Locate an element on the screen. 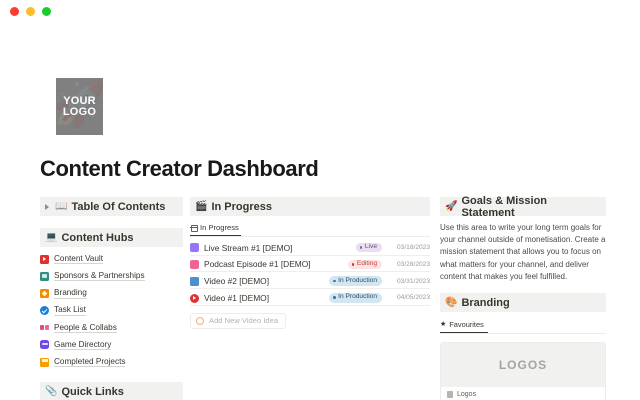  branding-title: Branding is located at coordinates (485, 302).